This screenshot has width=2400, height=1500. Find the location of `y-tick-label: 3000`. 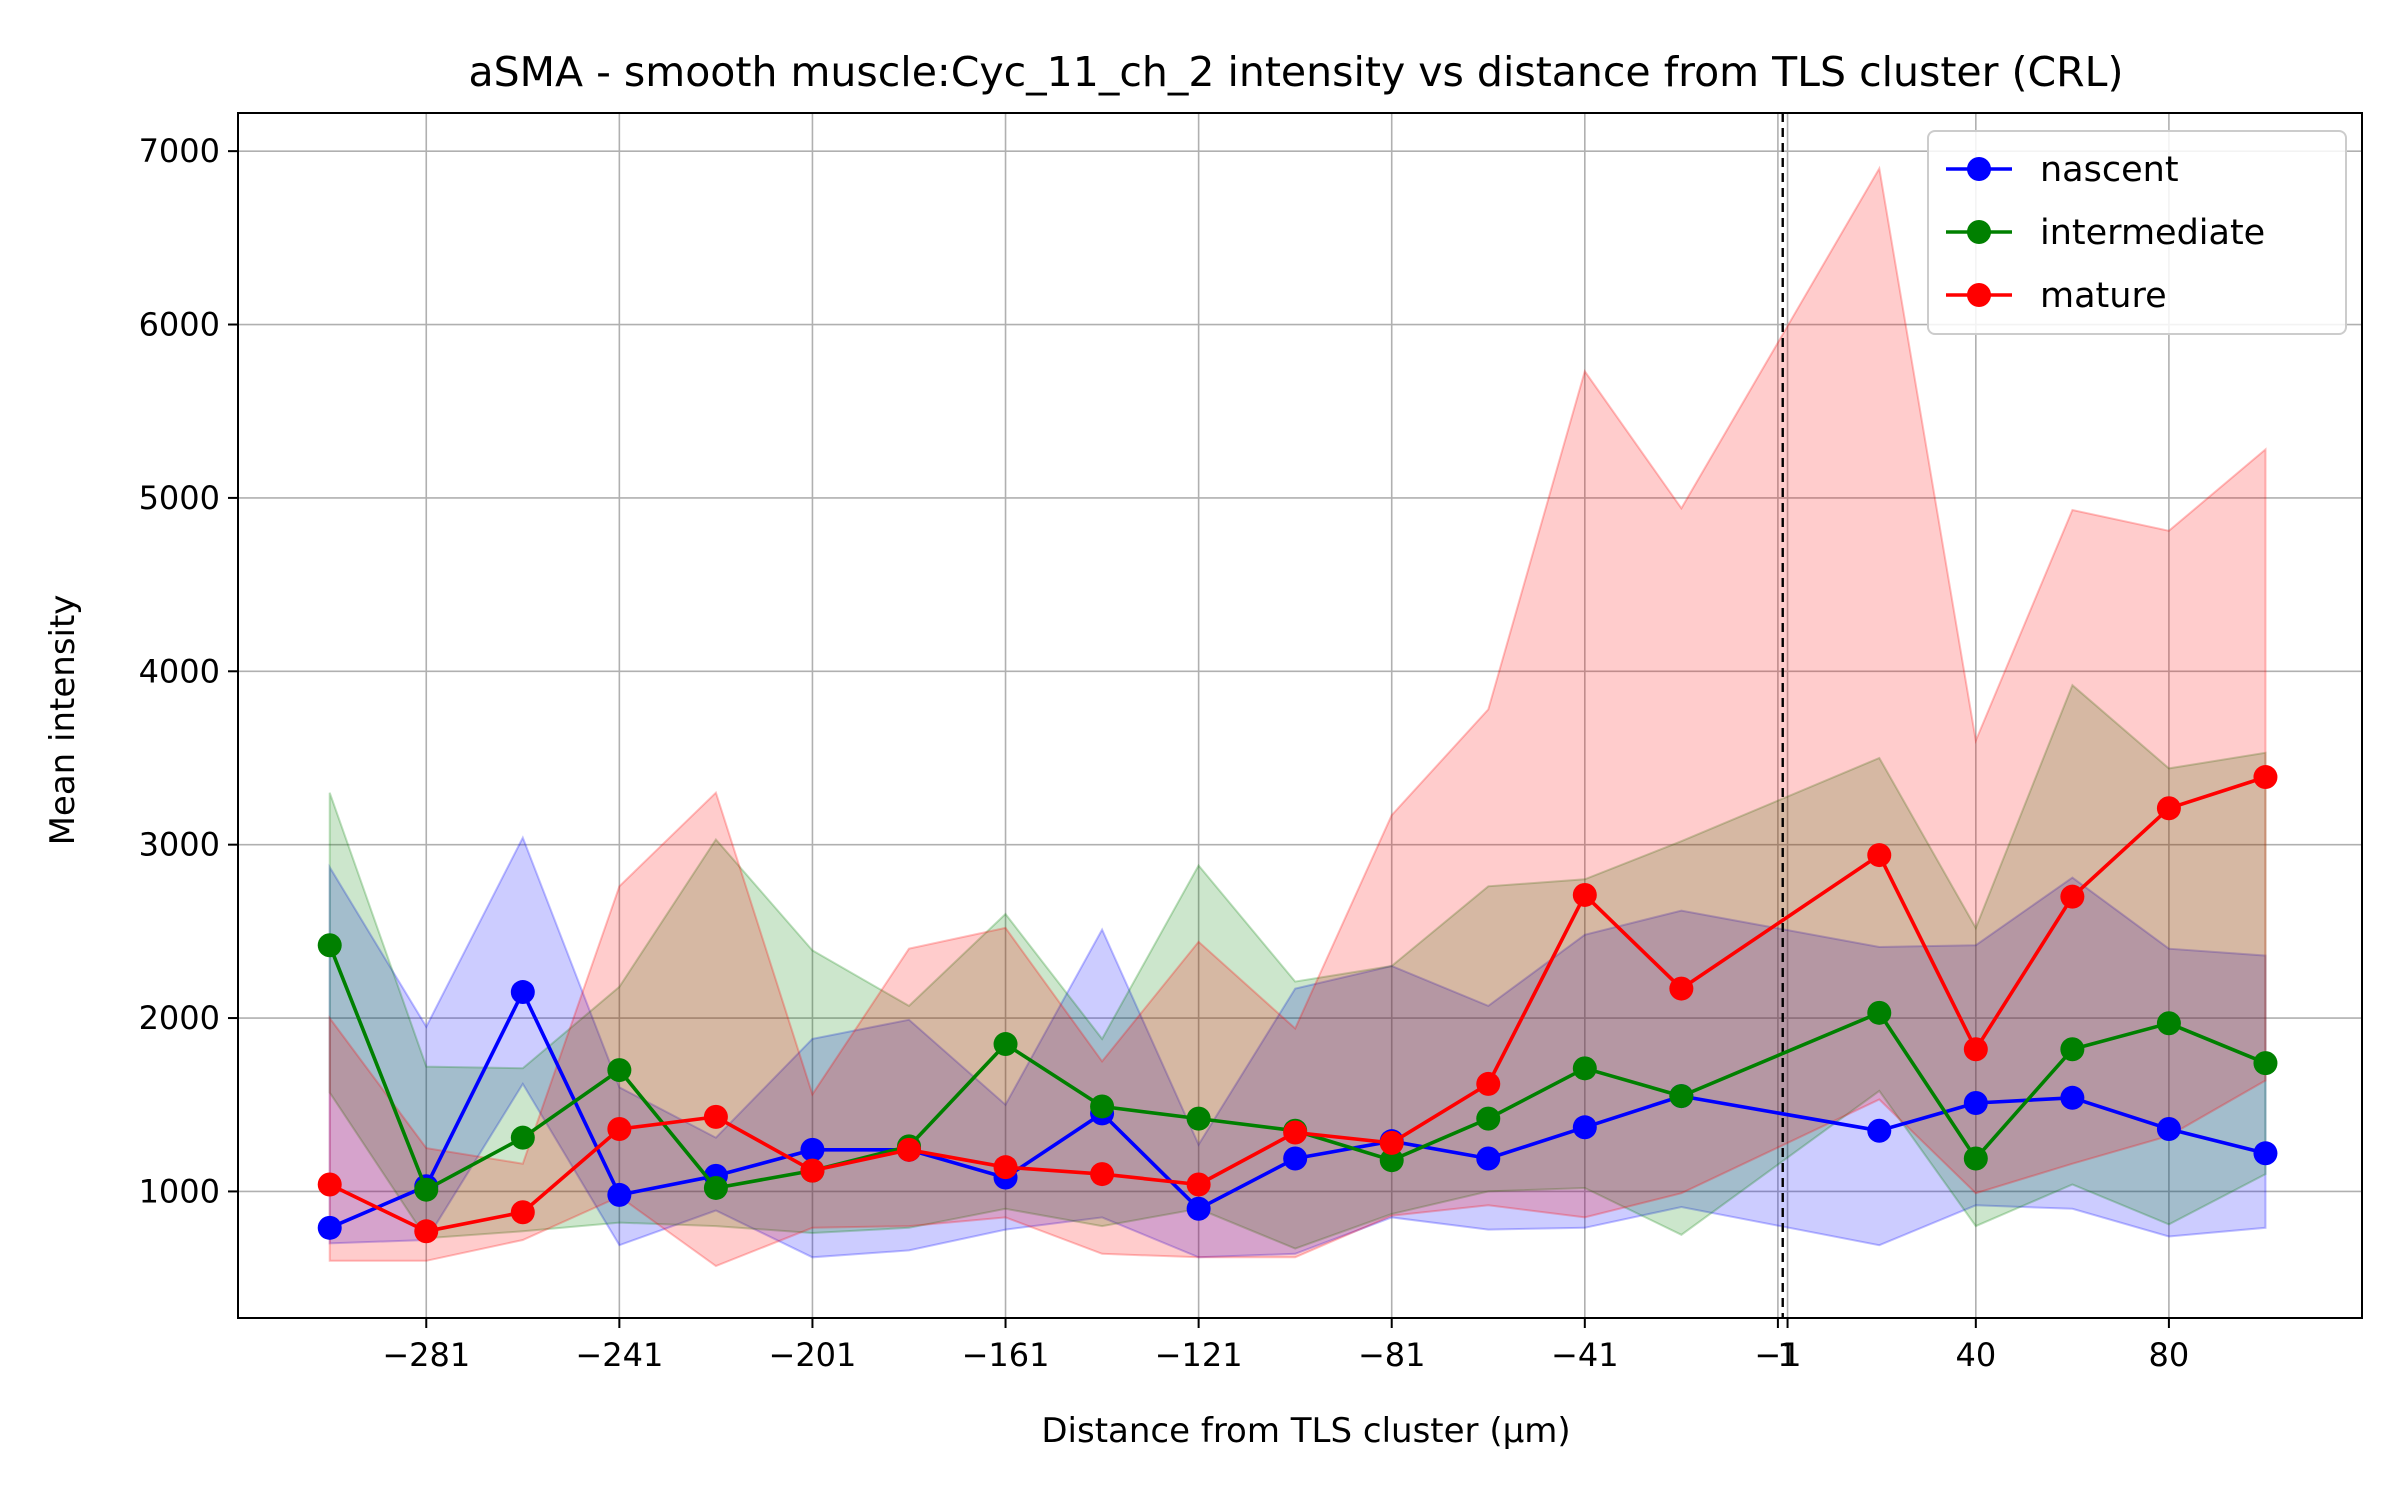

y-tick-label: 3000 is located at coordinates (179, 845).